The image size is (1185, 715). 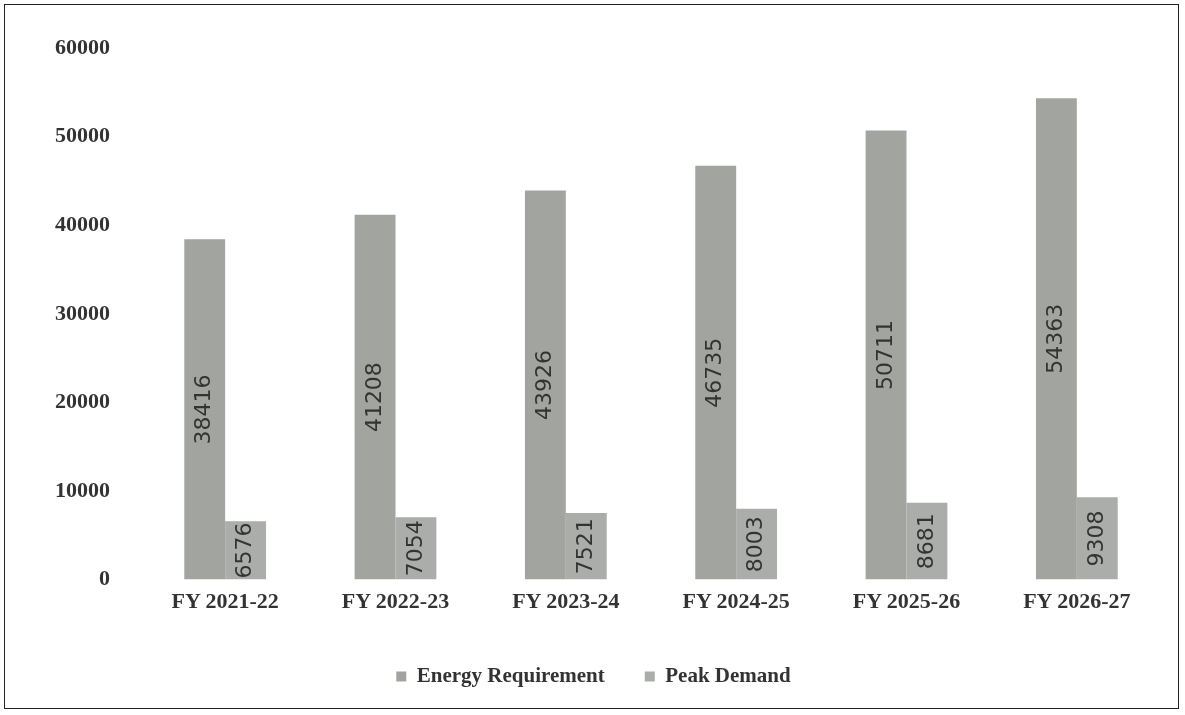 What do you see at coordinates (373, 397) in the screenshot?
I see `data-label: 41208` at bounding box center [373, 397].